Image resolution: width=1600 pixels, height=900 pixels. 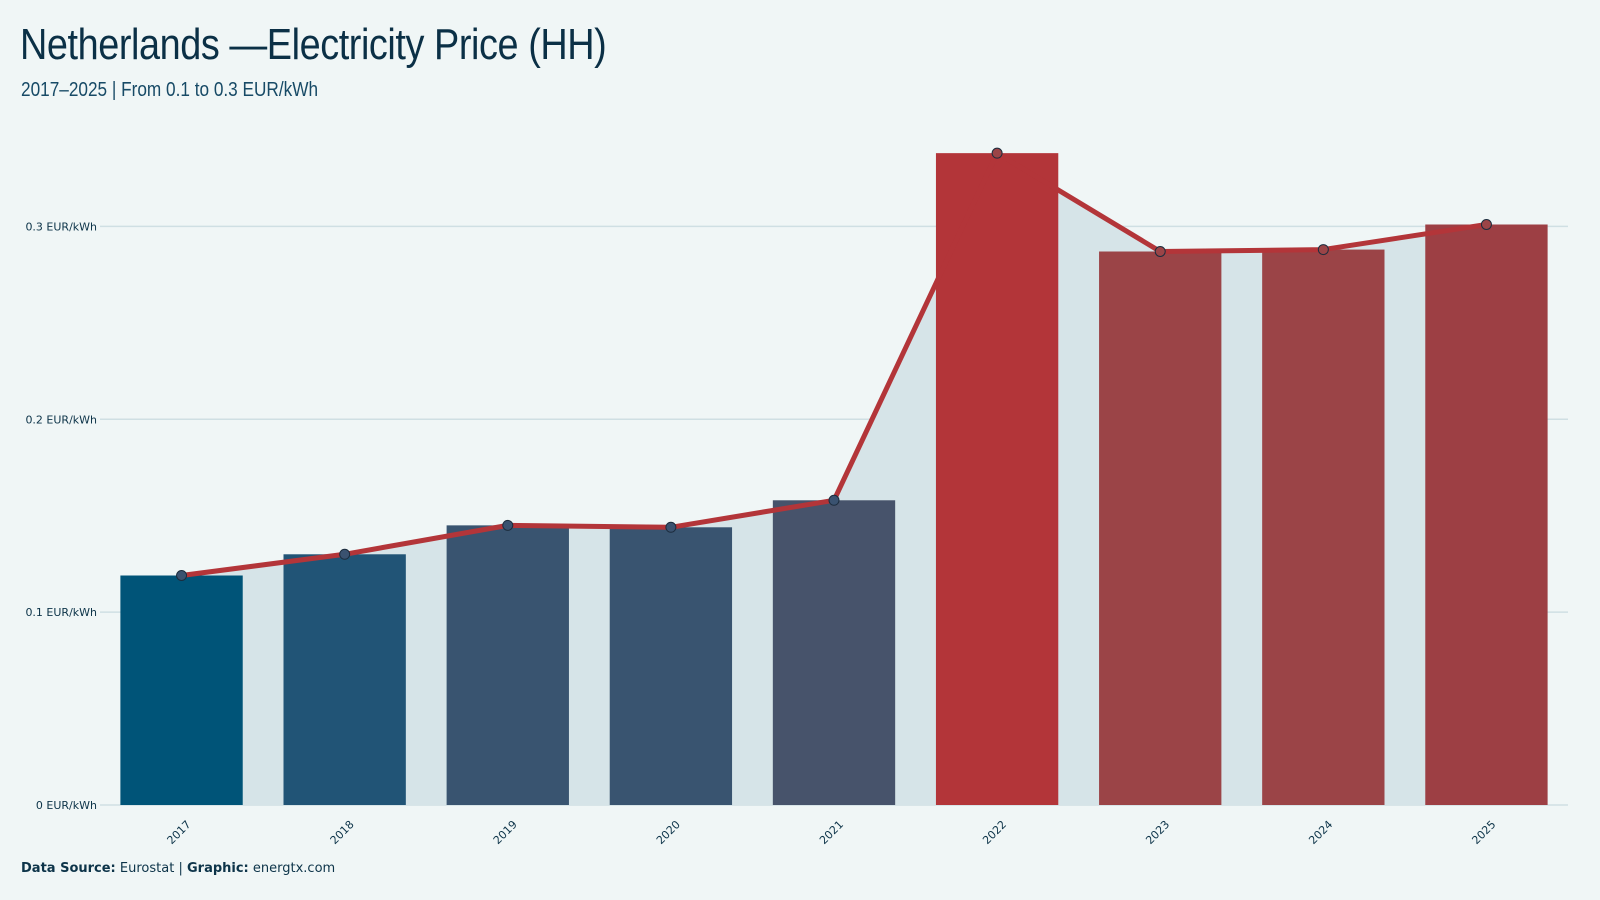 What do you see at coordinates (507, 665) in the screenshot?
I see `bar-2019` at bounding box center [507, 665].